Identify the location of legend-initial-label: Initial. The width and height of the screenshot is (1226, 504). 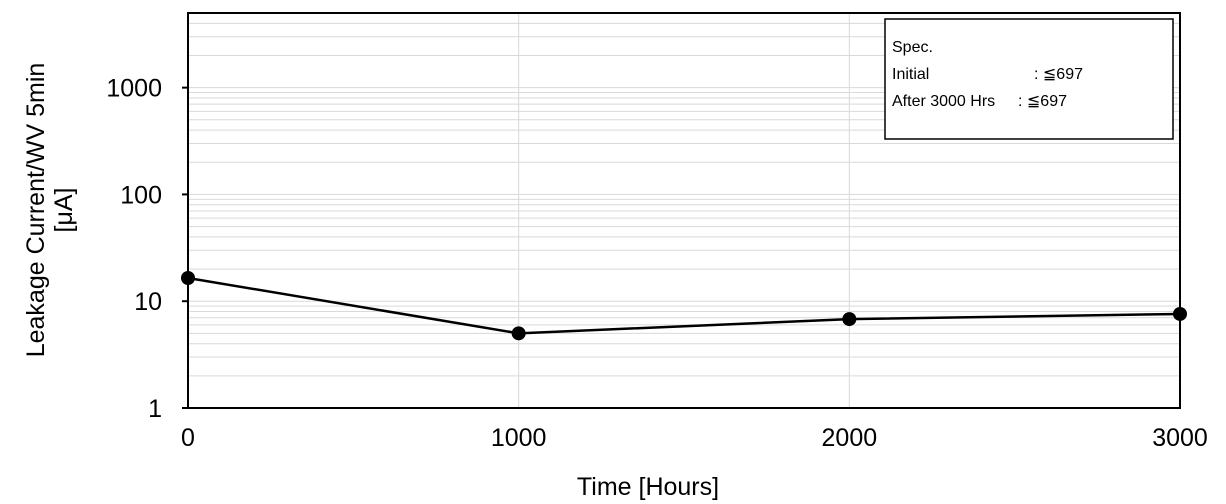
(910, 74).